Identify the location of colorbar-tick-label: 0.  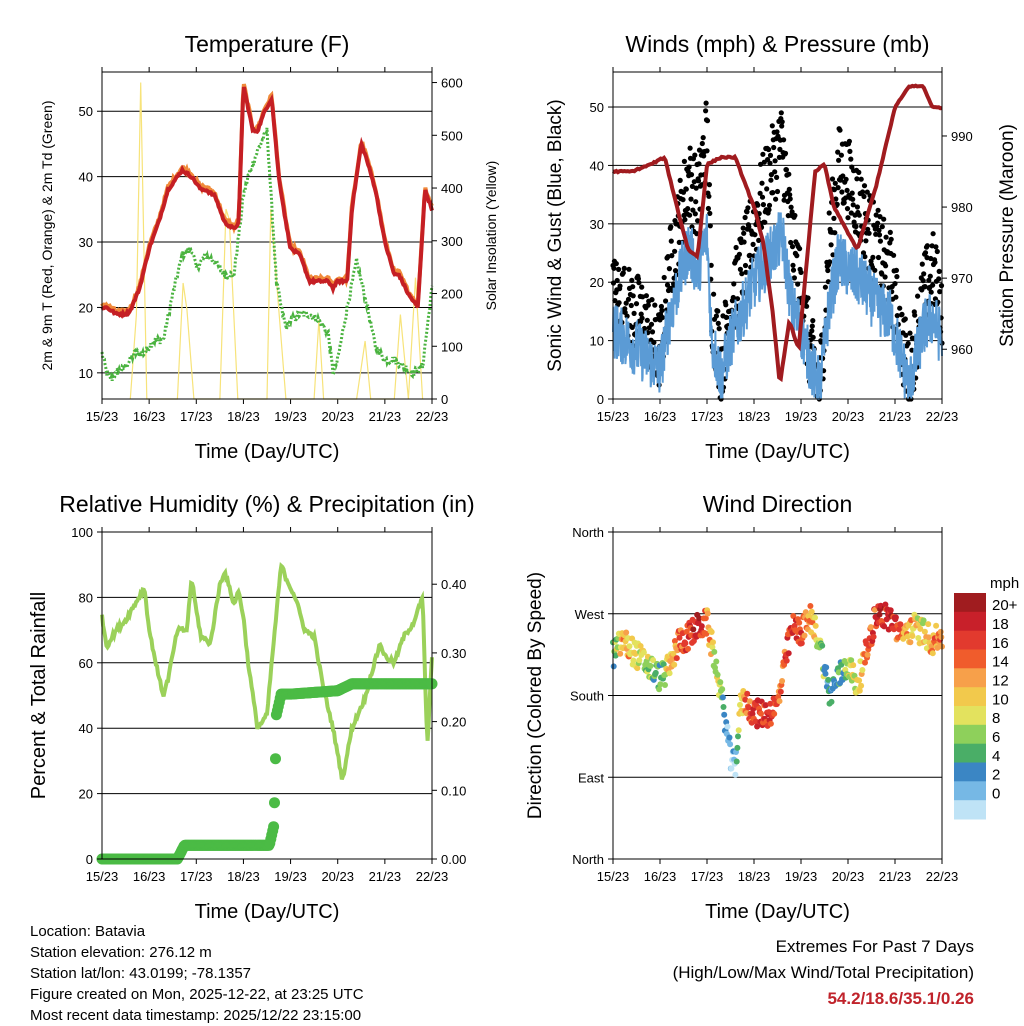
(996, 794).